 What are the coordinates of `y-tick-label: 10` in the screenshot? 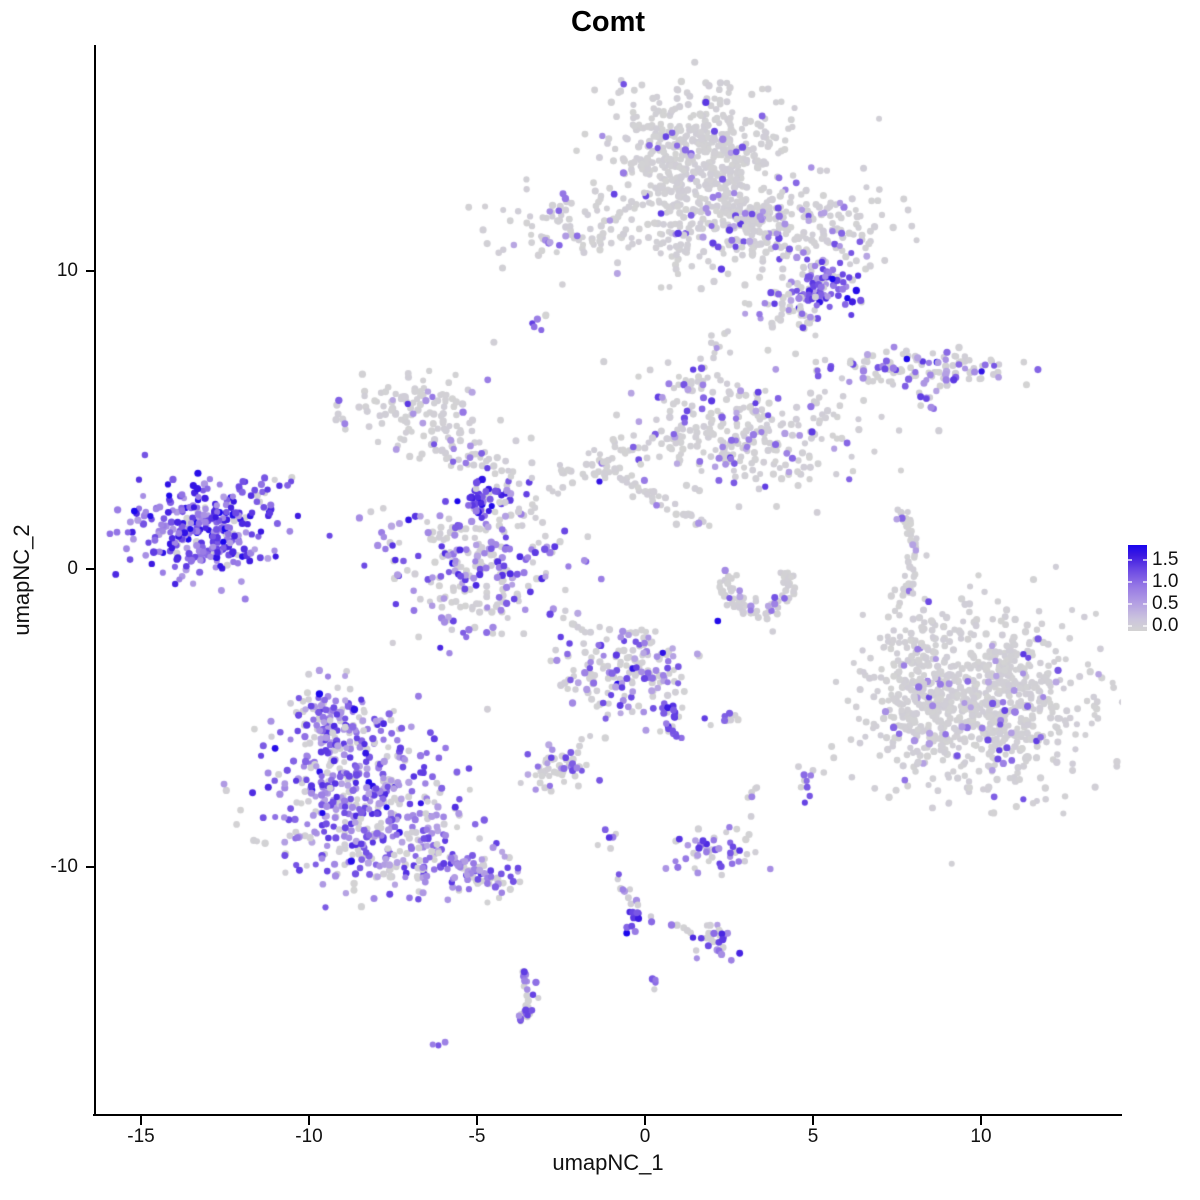 It's located at (67, 270).